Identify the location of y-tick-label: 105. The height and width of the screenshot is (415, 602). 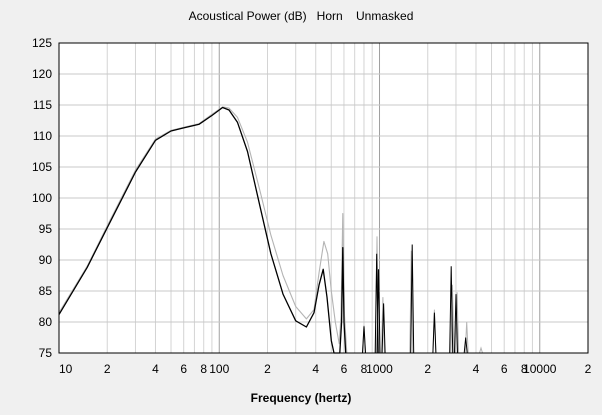
(42, 167).